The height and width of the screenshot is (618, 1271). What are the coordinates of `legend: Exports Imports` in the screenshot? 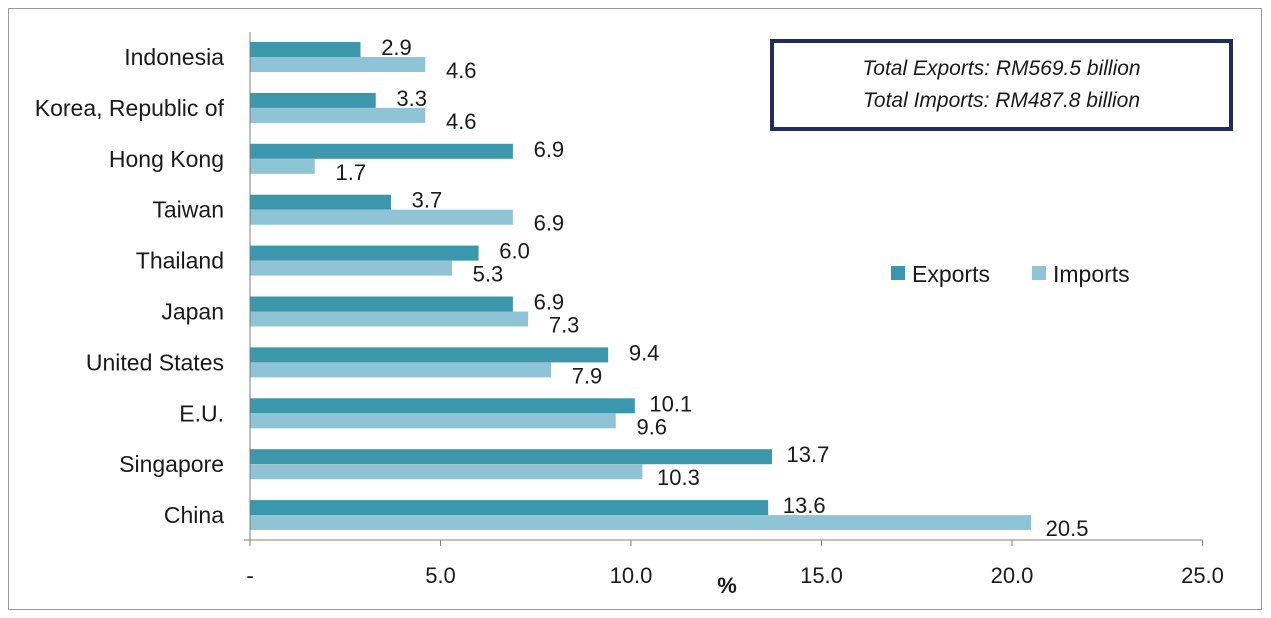 It's located at (1010, 274).